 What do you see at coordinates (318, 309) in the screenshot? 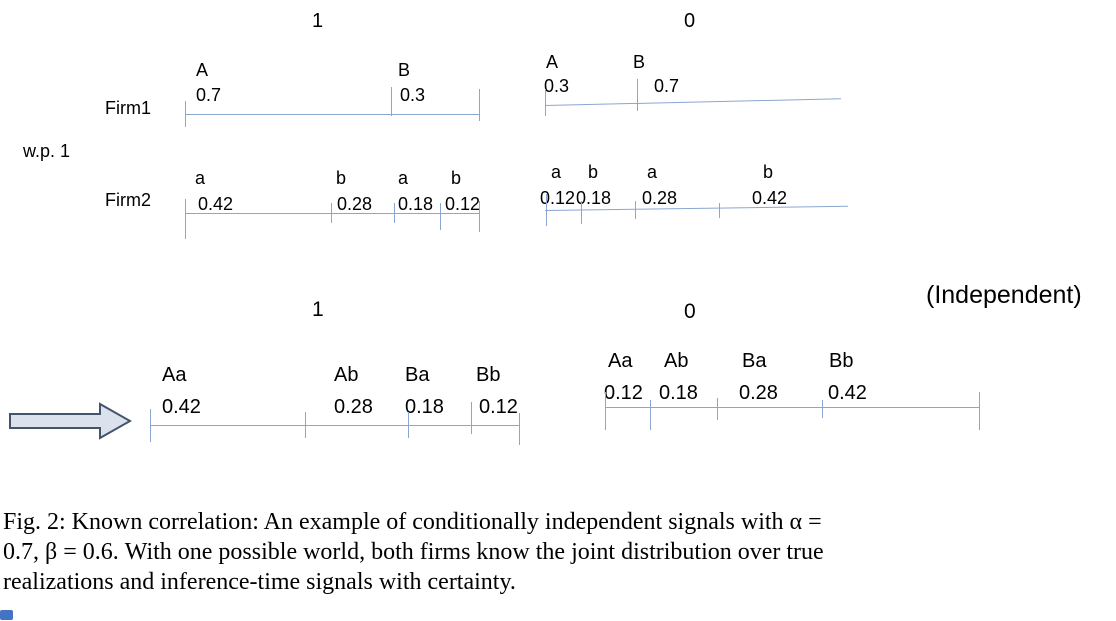
I see `bottom-world-1-header: 1` at bounding box center [318, 309].